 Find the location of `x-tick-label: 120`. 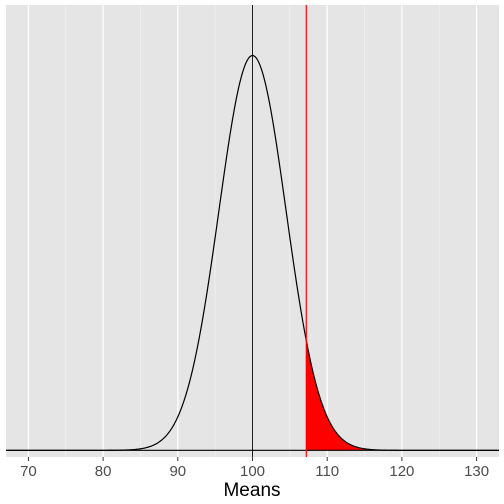

x-tick-label: 120 is located at coordinates (401, 471).